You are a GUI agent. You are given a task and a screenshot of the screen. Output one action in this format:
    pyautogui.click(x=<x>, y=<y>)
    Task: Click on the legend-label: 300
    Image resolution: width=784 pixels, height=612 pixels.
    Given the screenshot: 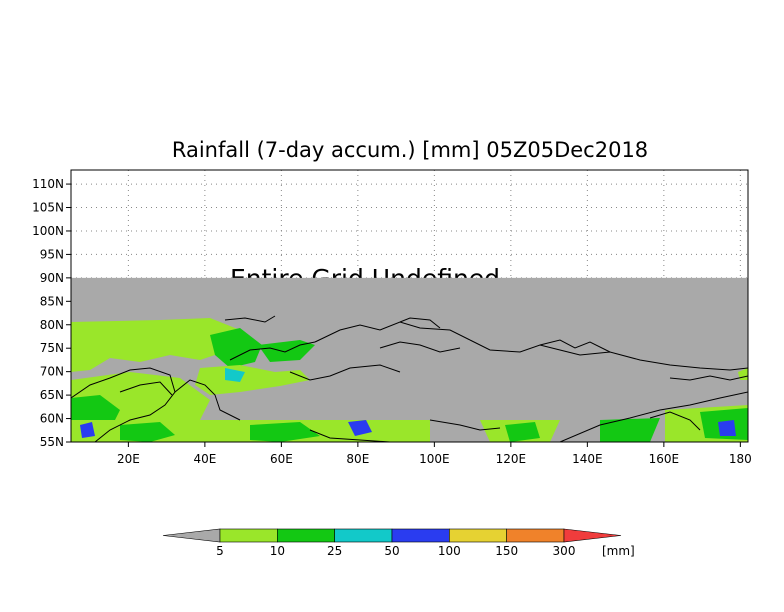 What is the action you would take?
    pyautogui.click(x=564, y=551)
    